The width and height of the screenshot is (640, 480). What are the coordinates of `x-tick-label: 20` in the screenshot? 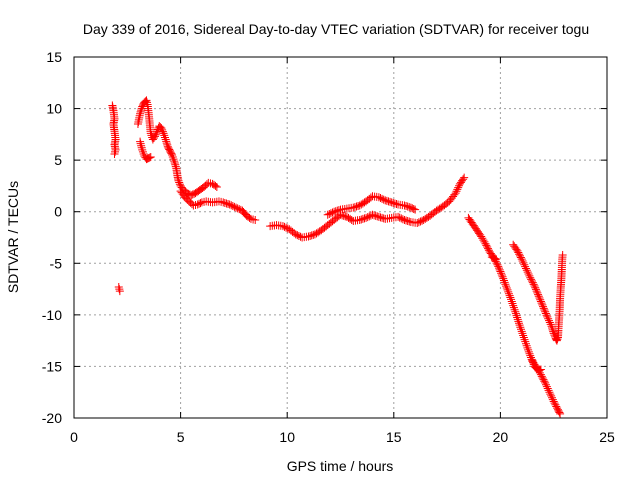 It's located at (501, 437).